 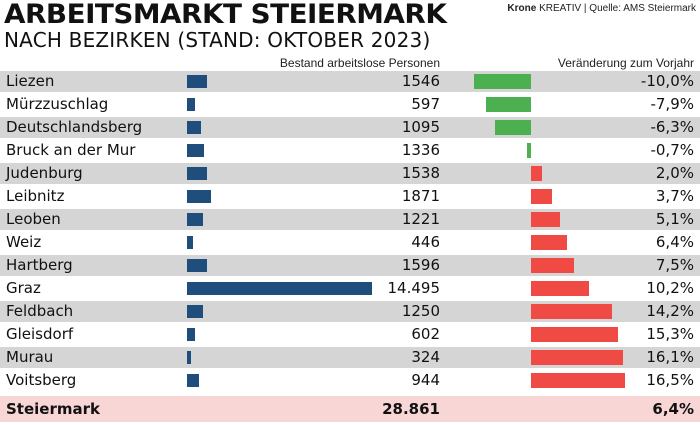 I want to click on count-value: 1336, so click(x=420, y=150).